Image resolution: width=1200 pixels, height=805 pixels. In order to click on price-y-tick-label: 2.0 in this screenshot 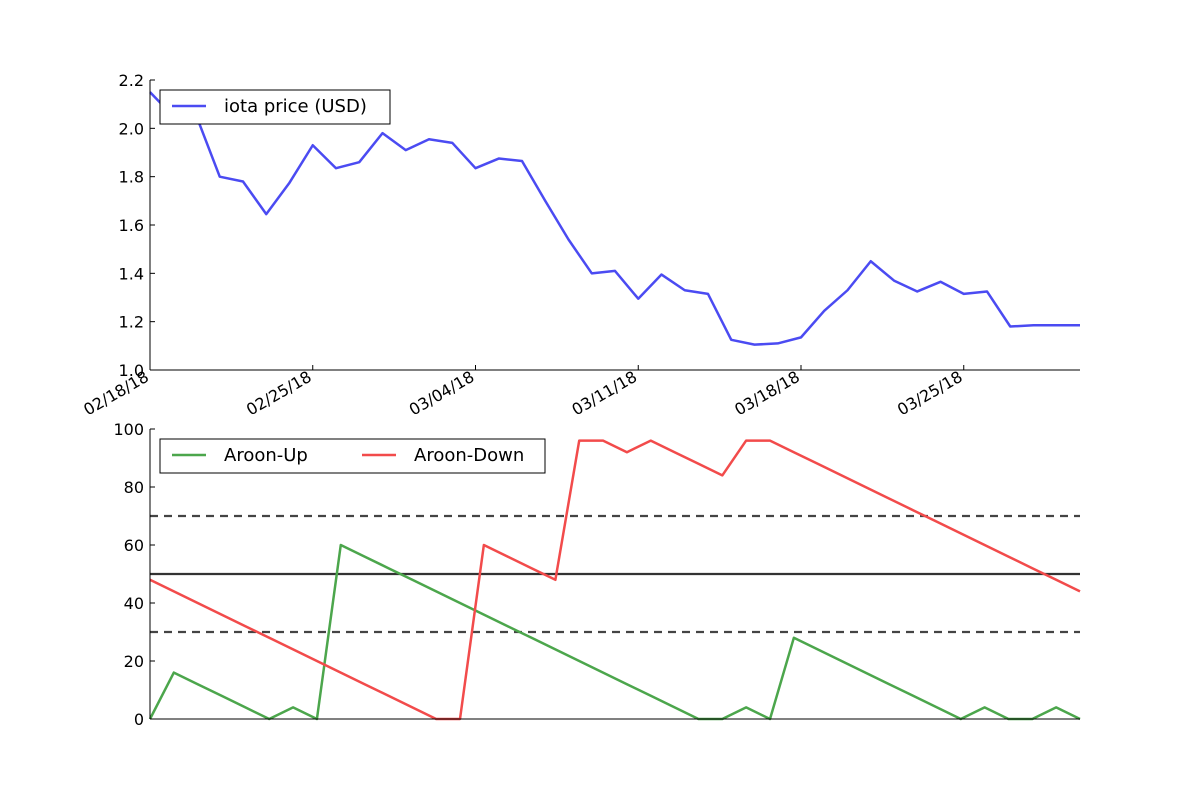, I will do `click(131, 128)`.